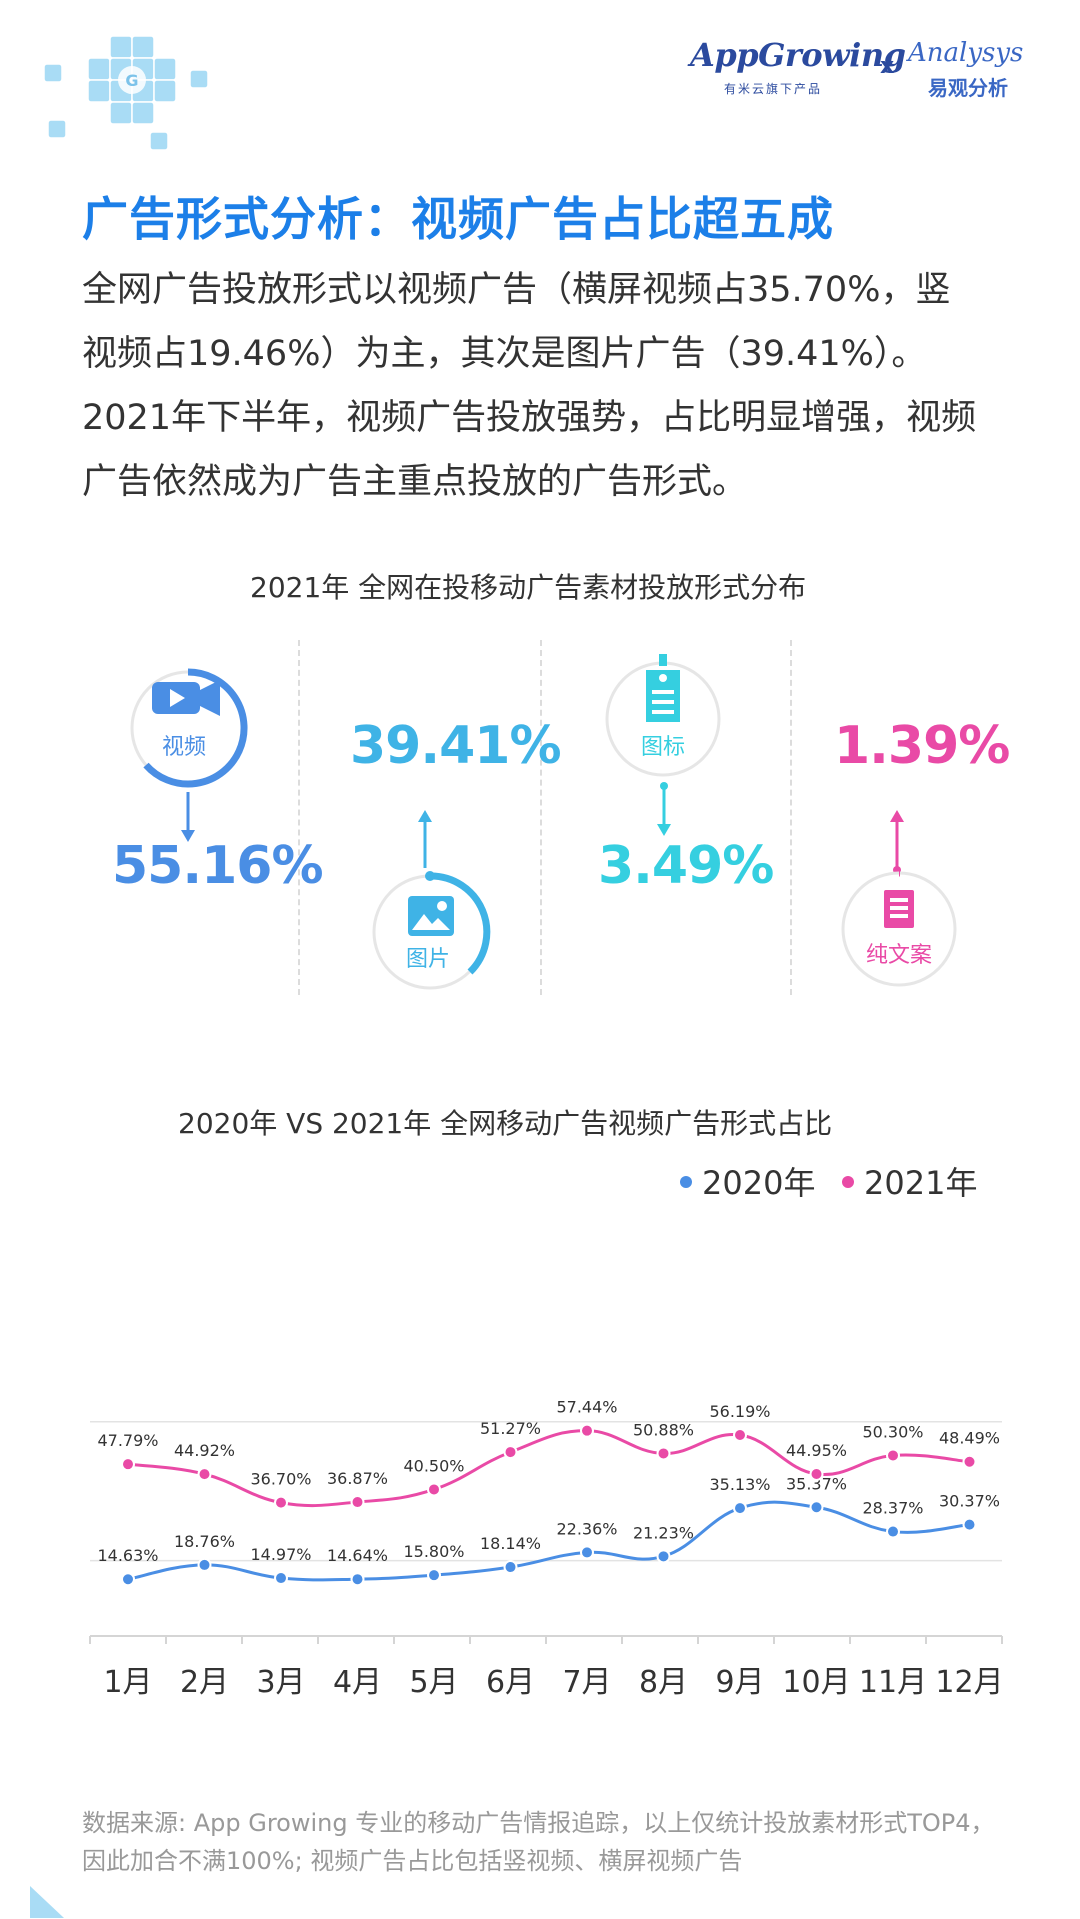 This screenshot has width=1080, height=1919. I want to click on summary-line: 全网广告投放形式以视频广告（横屏视频占35.70%，竖, so click(516, 290).